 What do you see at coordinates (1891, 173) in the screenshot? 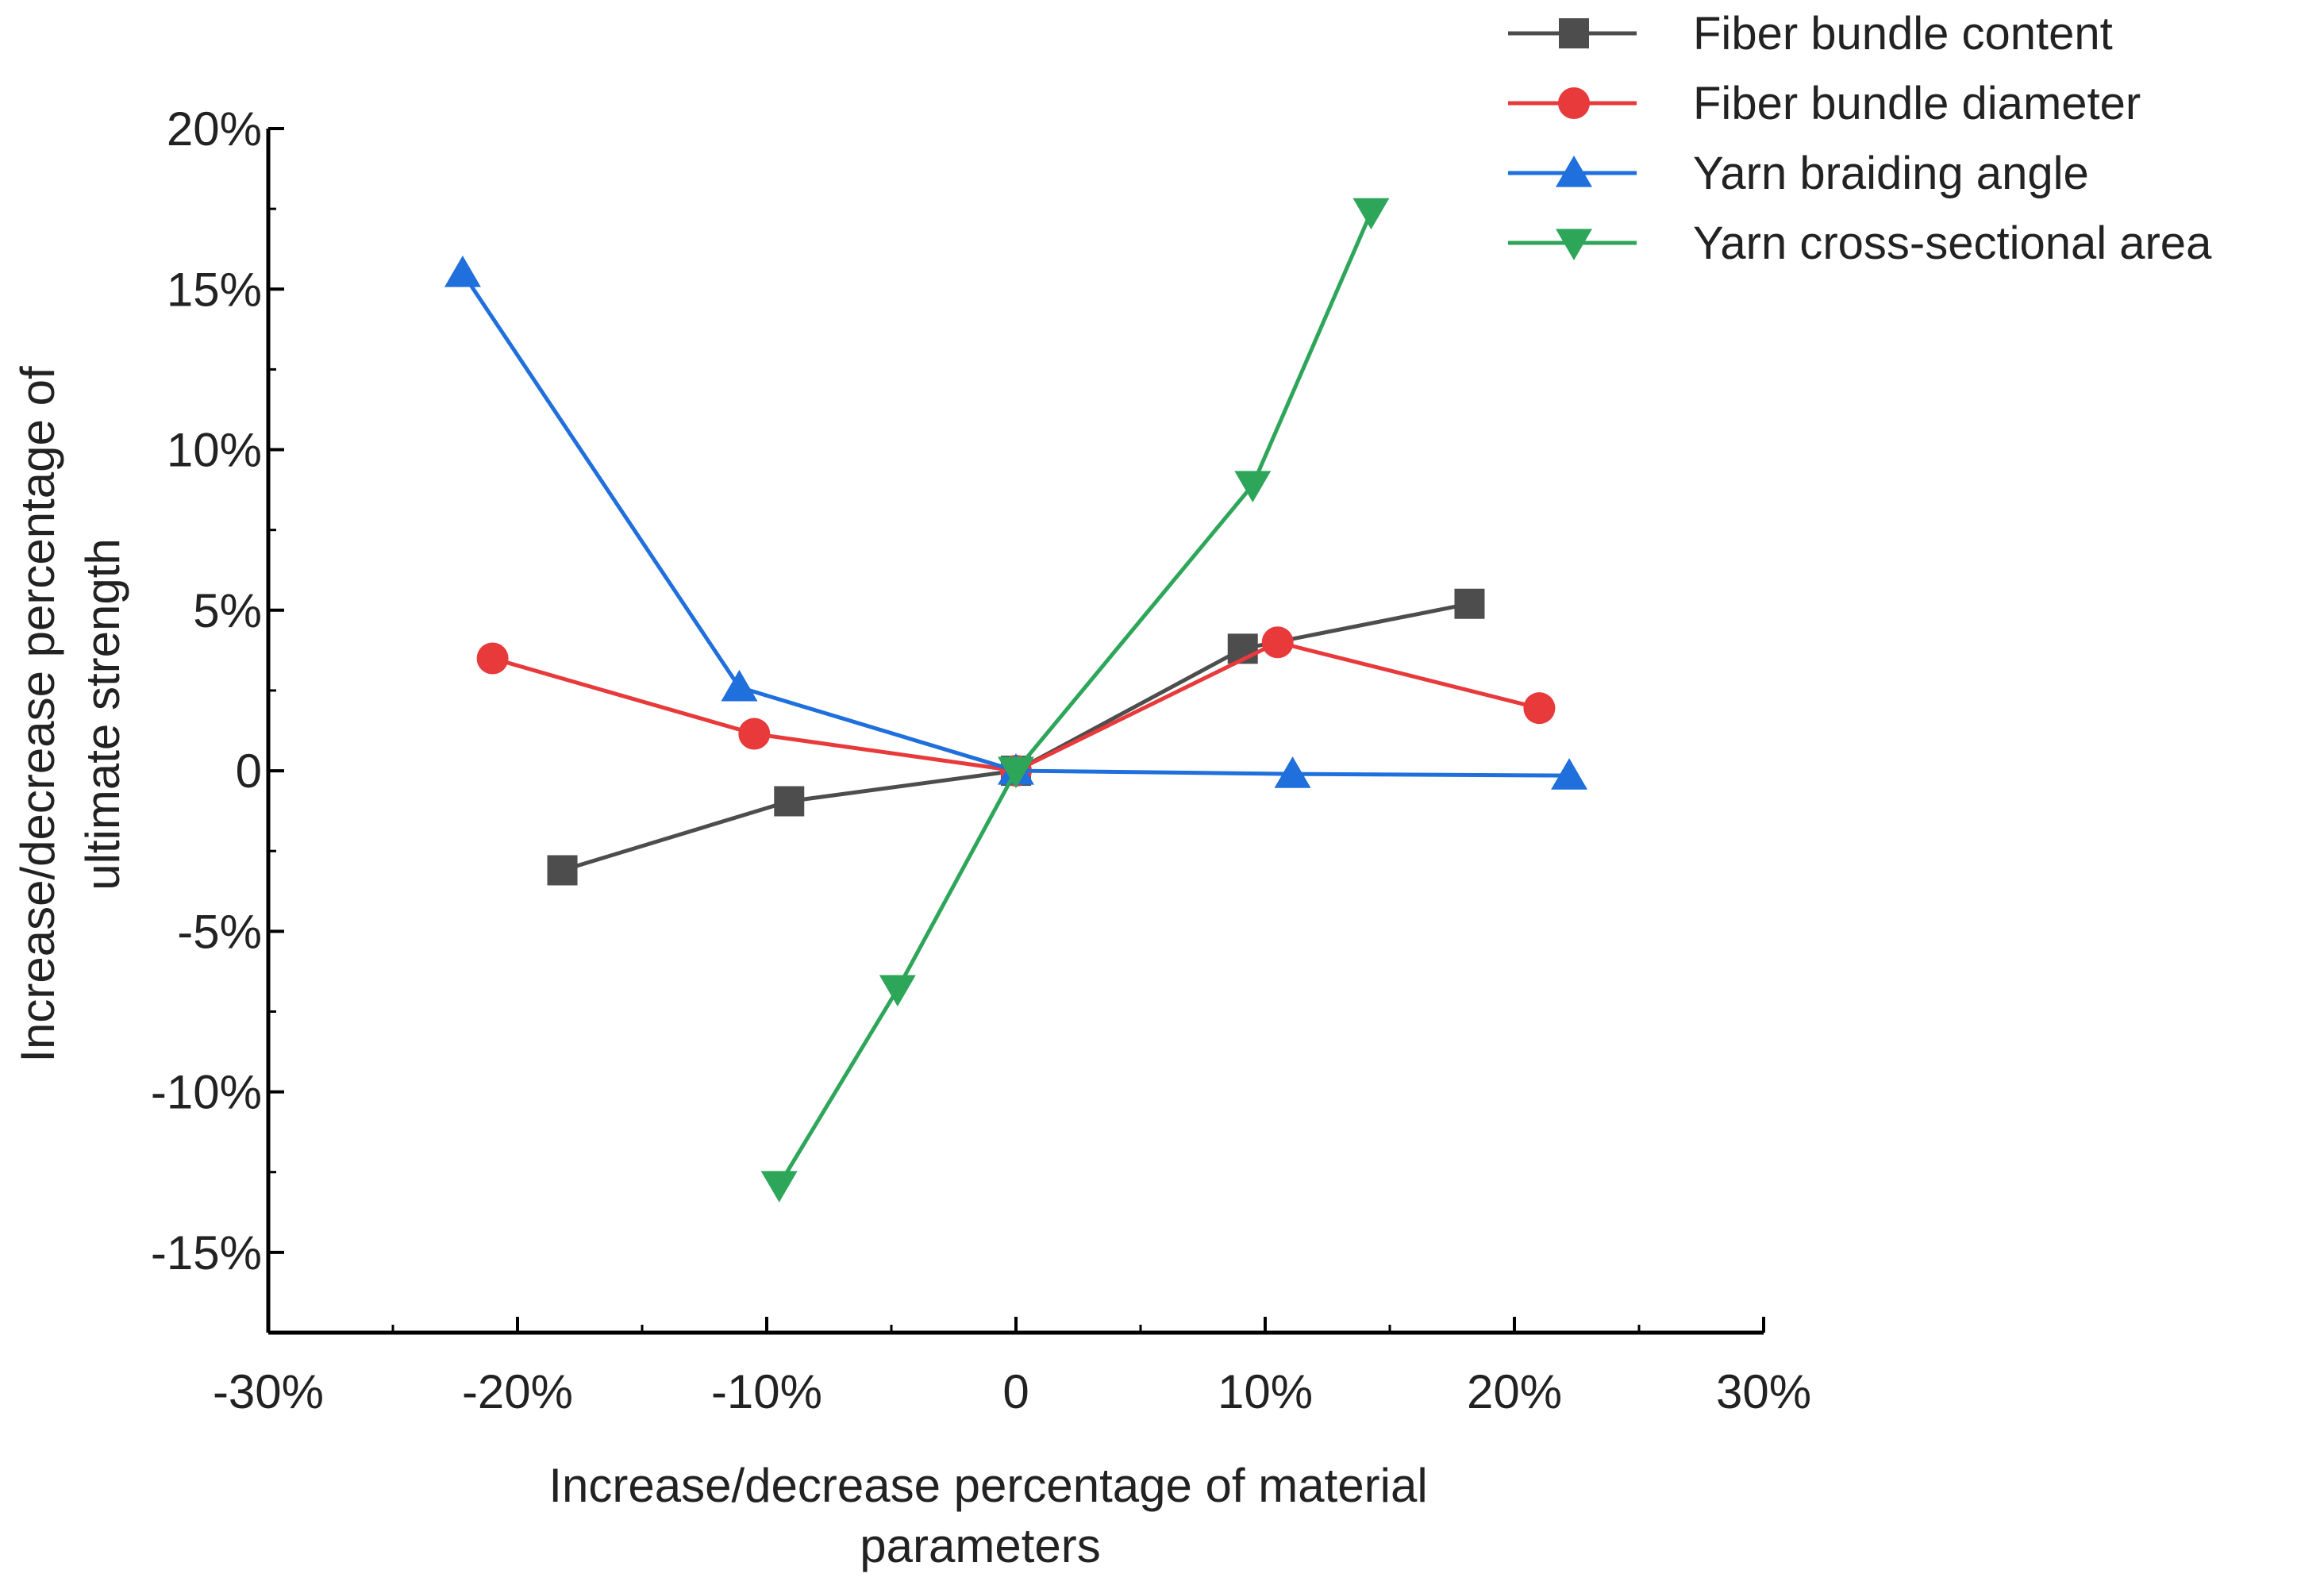
I see `legend-label-2: Yarn braiding angle` at bounding box center [1891, 173].